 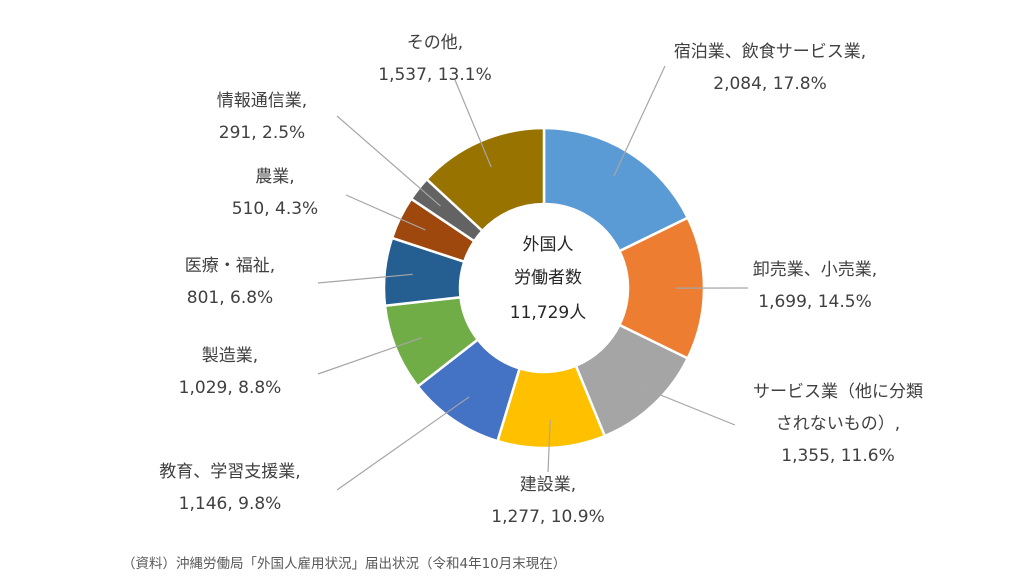 I want to click on slice-category-label-2: サービス業（他に分類, so click(x=838, y=392).